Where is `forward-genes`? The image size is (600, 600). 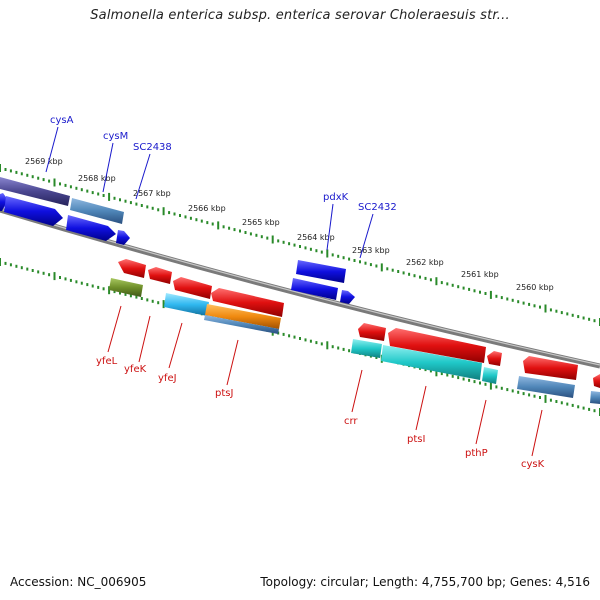 forward-genes is located at coordinates (177, 240).